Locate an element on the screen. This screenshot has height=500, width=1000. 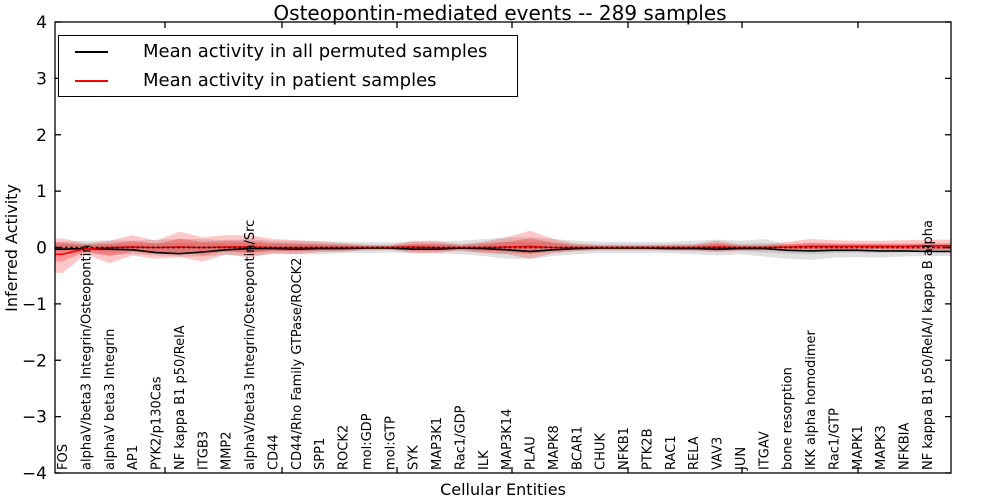
x-tick-label: mol:GDP is located at coordinates (367, 441).